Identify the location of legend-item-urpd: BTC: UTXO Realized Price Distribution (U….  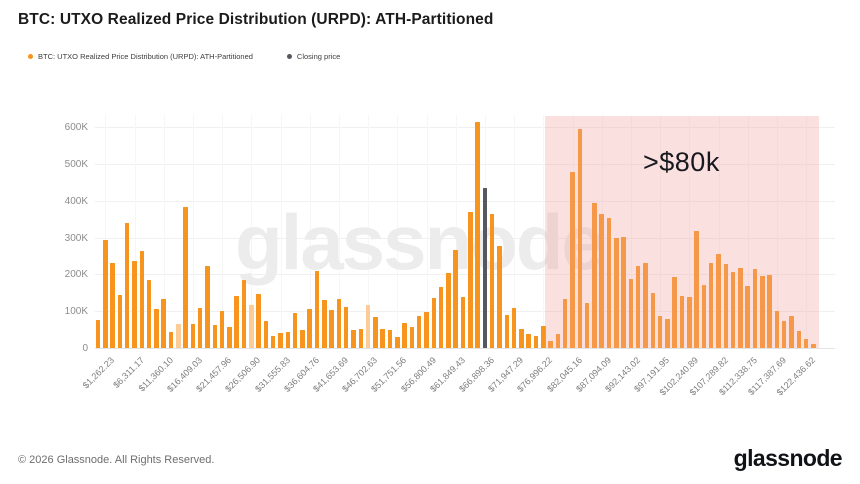
(140, 56).